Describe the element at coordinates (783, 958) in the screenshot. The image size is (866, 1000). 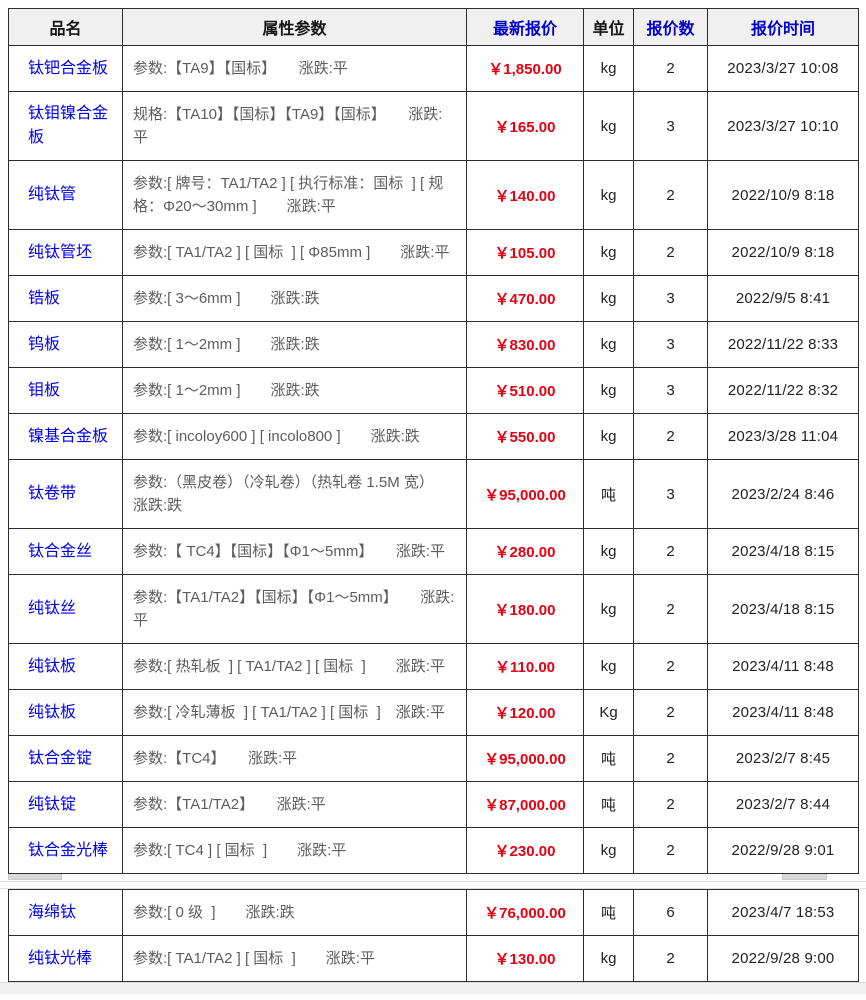
I see `quote-time-cell: 2022/9/28 9:00` at that location.